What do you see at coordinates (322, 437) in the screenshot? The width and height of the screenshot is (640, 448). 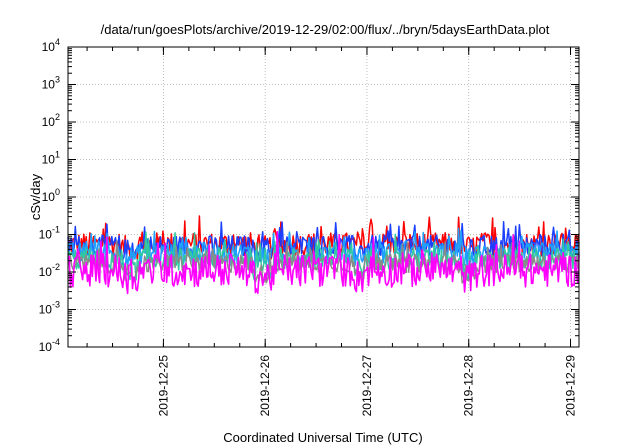 I see `x-axis-title: Coordinated Universal Time (UTC)` at bounding box center [322, 437].